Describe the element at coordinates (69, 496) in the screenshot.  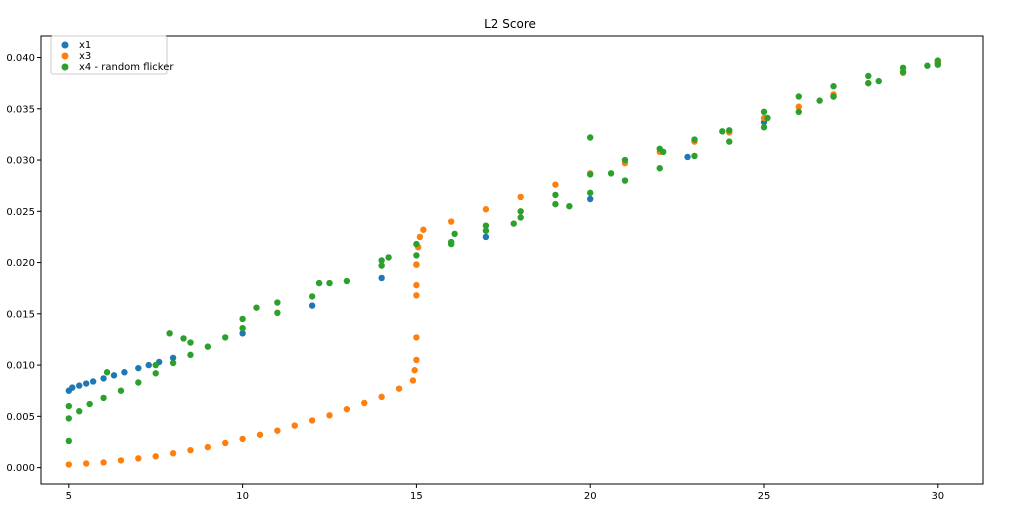
I see `x-tick-label-1: 5` at that location.